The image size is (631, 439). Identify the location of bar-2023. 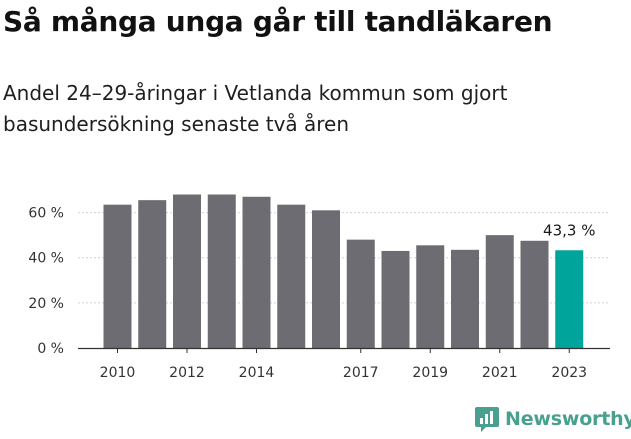
(569, 299).